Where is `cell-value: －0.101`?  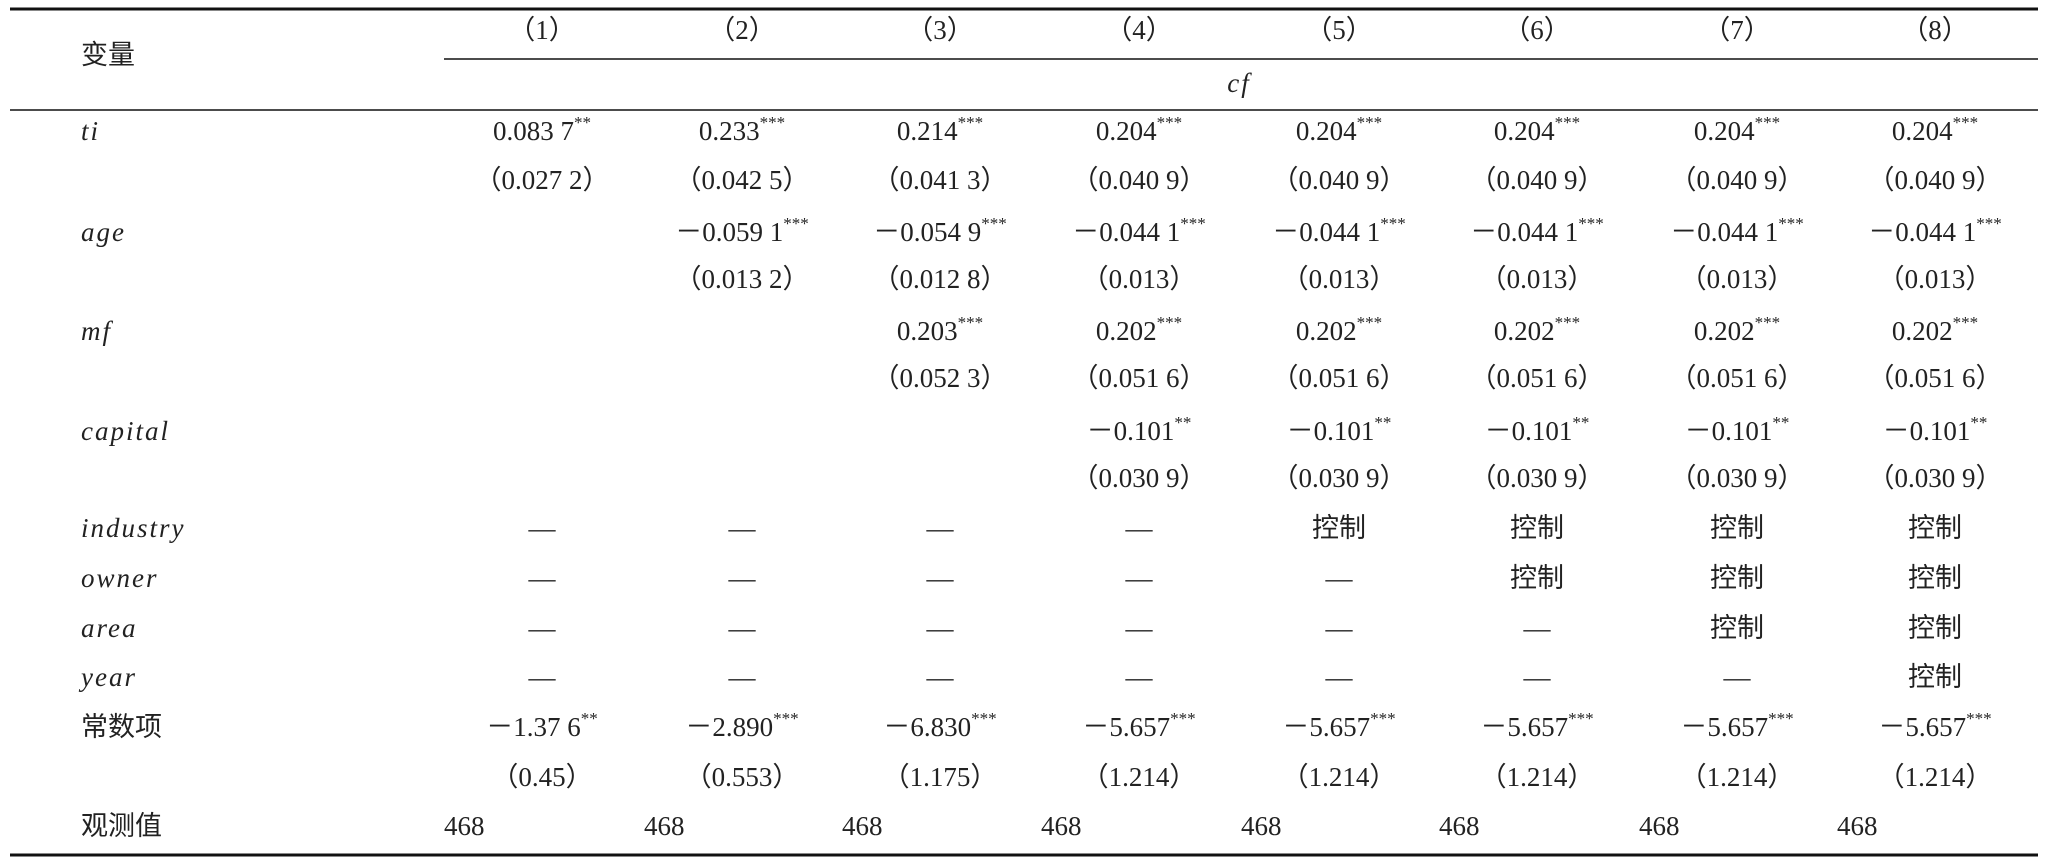
cell-value: －0.101 is located at coordinates (1729, 431).